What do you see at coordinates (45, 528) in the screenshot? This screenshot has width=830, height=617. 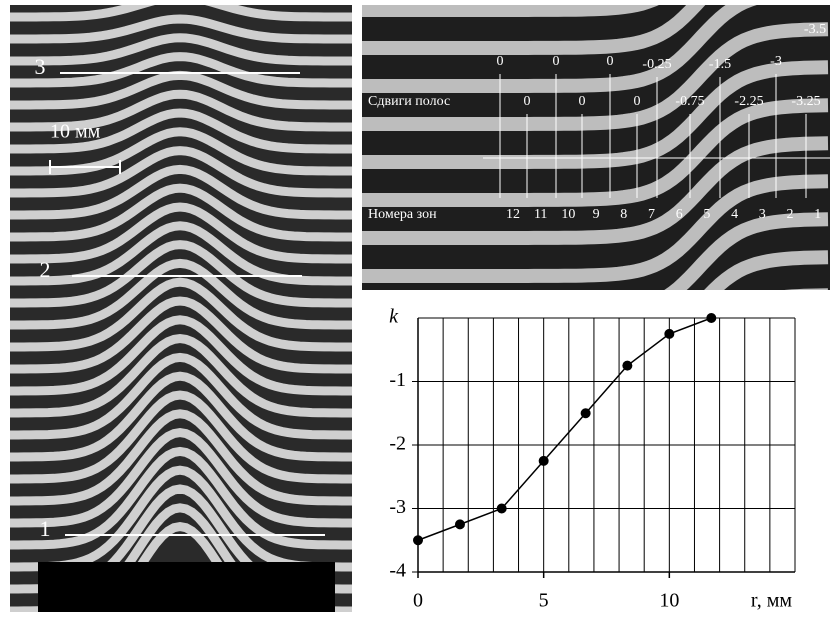 I see `section-label: 1` at bounding box center [45, 528].